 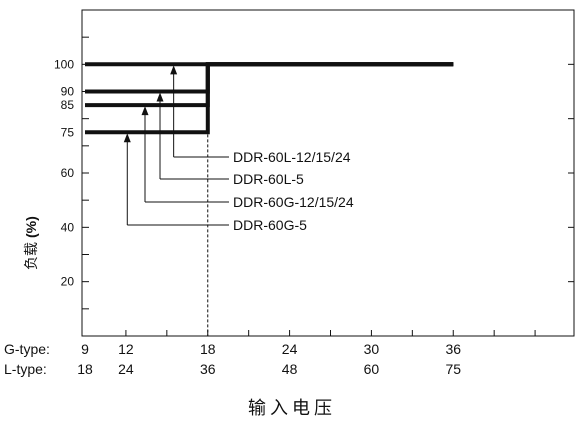 What do you see at coordinates (453, 369) in the screenshot?
I see `x-tick-label-r2-6: 75` at bounding box center [453, 369].